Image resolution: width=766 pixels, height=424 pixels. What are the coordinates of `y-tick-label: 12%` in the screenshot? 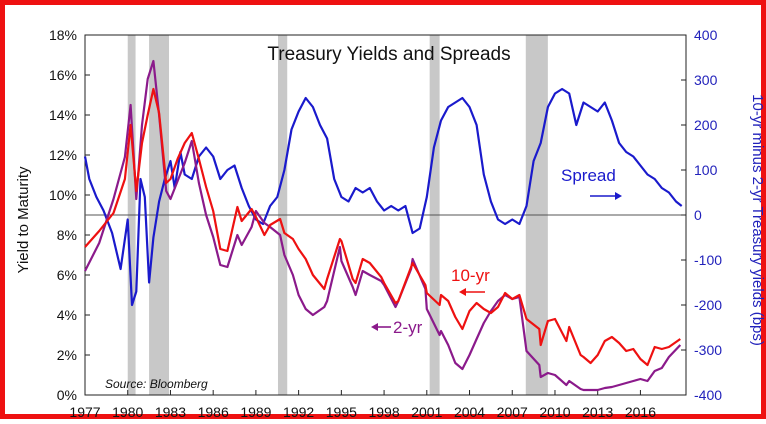 It's located at (63, 155).